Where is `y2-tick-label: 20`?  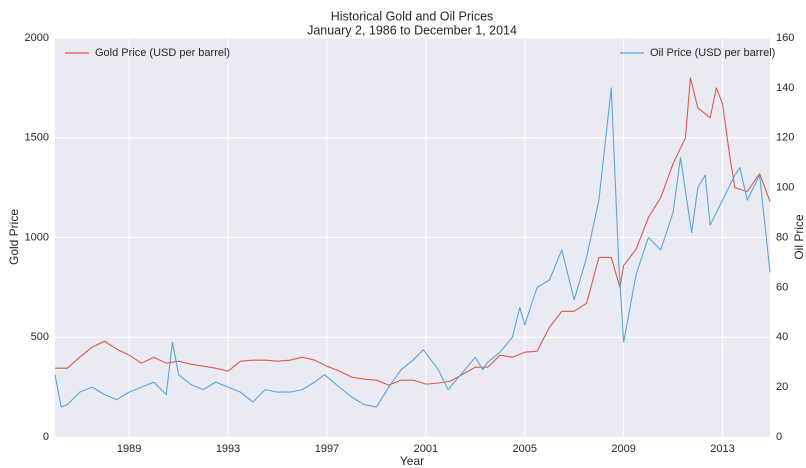
y2-tick-label: 20 is located at coordinates (782, 387).